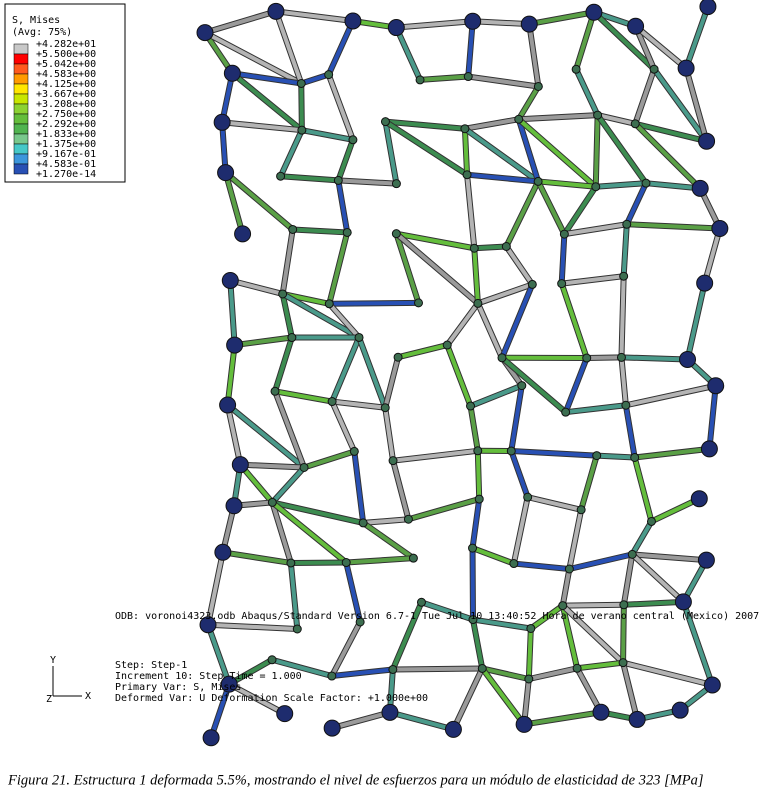 The image size is (768, 795). What do you see at coordinates (178, 687) in the screenshot?
I see `primary-var: Primary Var: S, Mises` at bounding box center [178, 687].